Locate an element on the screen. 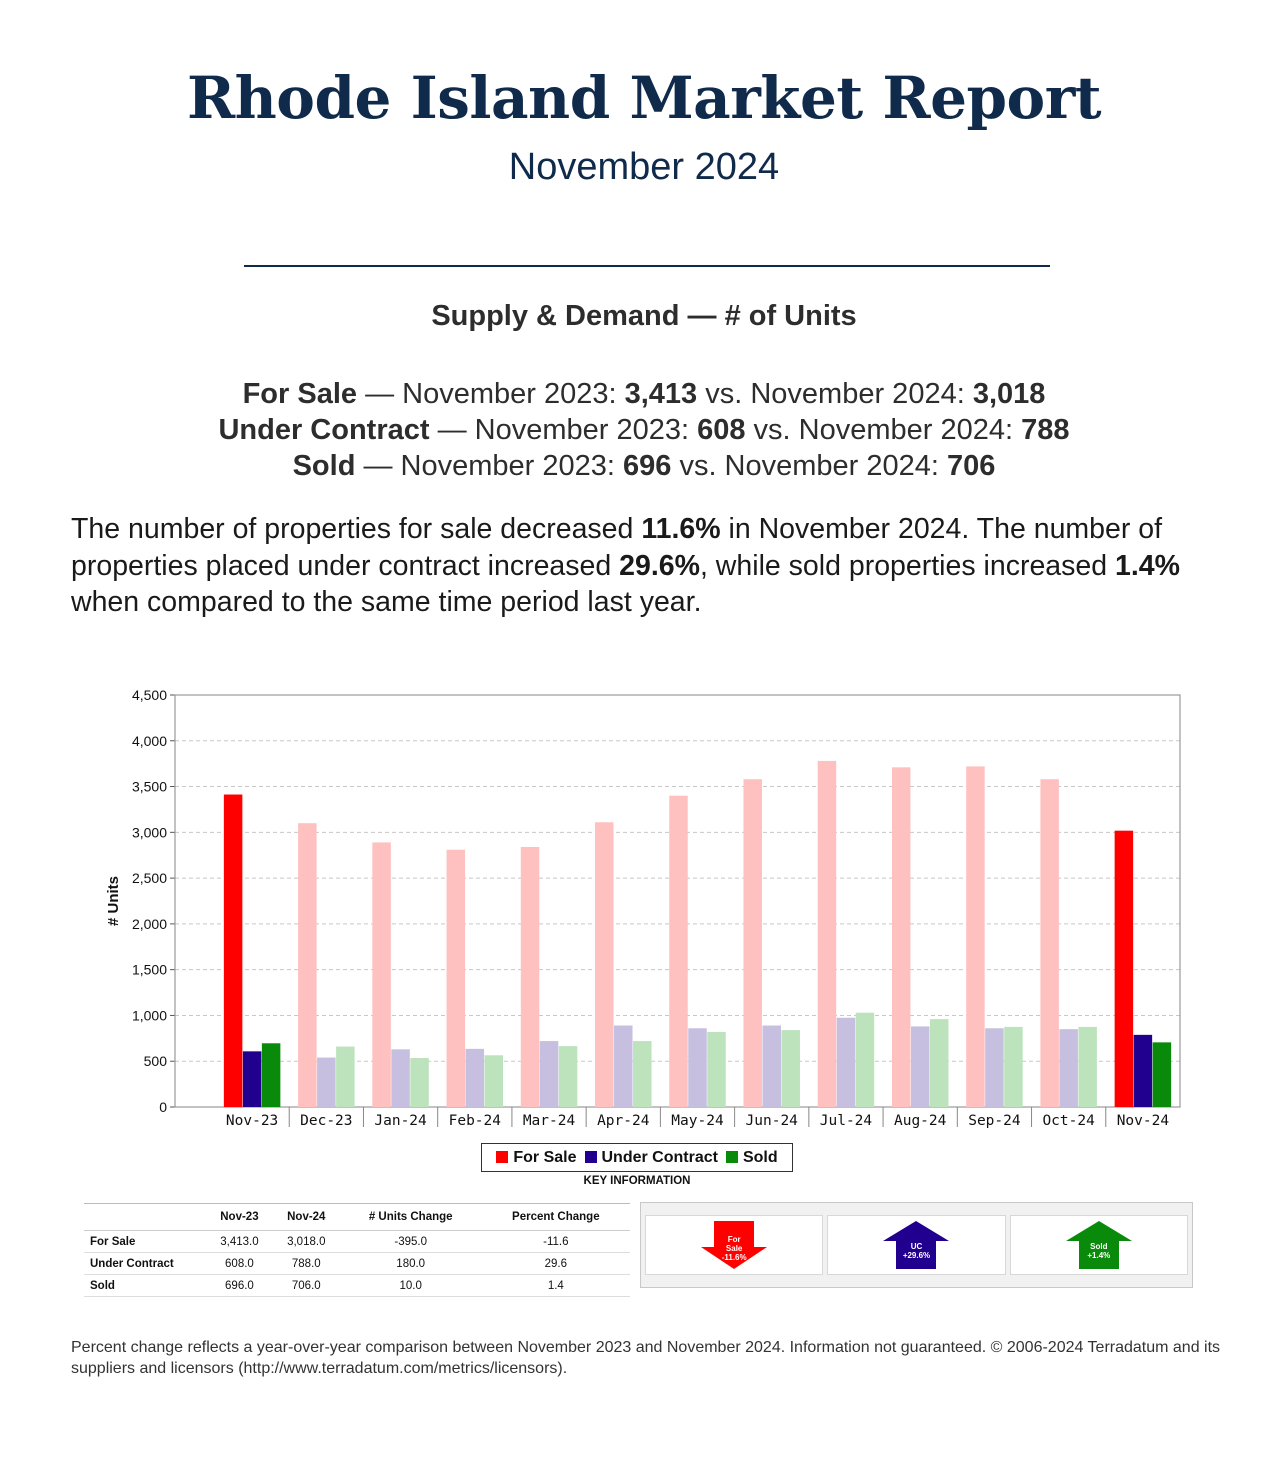  x-tick-label: Jan-24 is located at coordinates (400, 1121).